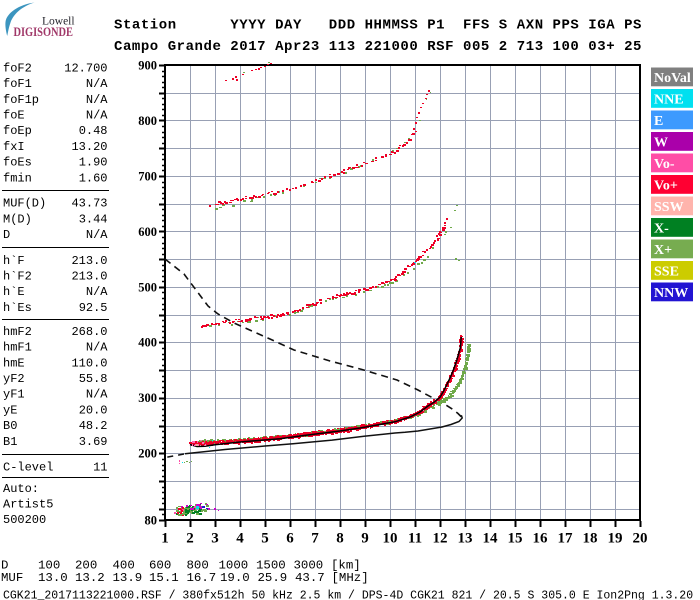 This screenshot has width=700, height=600. Describe the element at coordinates (128, 578) in the screenshot. I see `svg-text: 13.9` at that location.